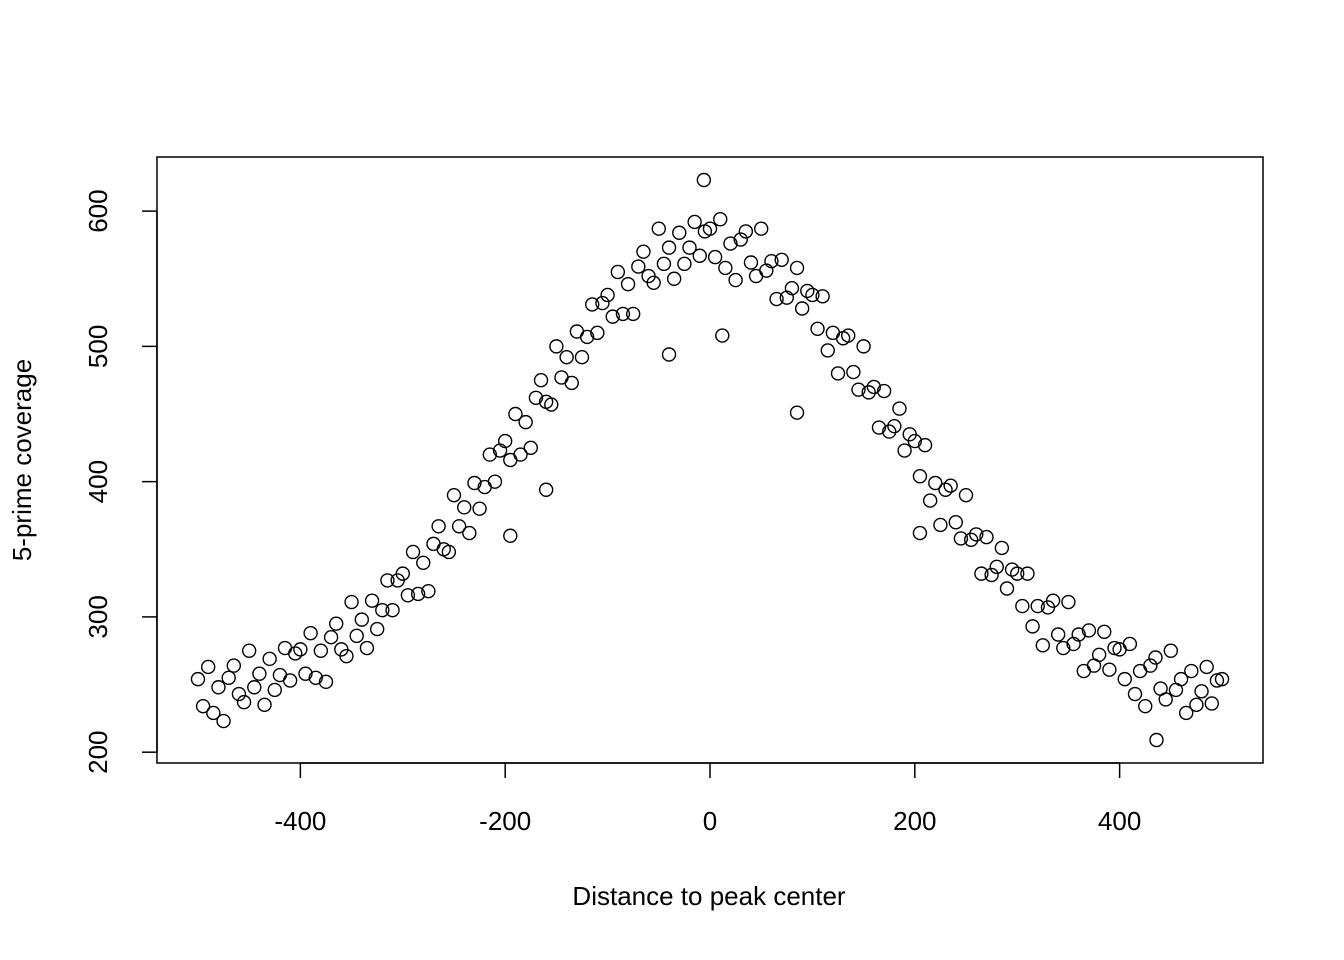 This screenshot has height=960, width=1344. Describe the element at coordinates (300, 821) in the screenshot. I see `x-tick-label: -400` at that location.